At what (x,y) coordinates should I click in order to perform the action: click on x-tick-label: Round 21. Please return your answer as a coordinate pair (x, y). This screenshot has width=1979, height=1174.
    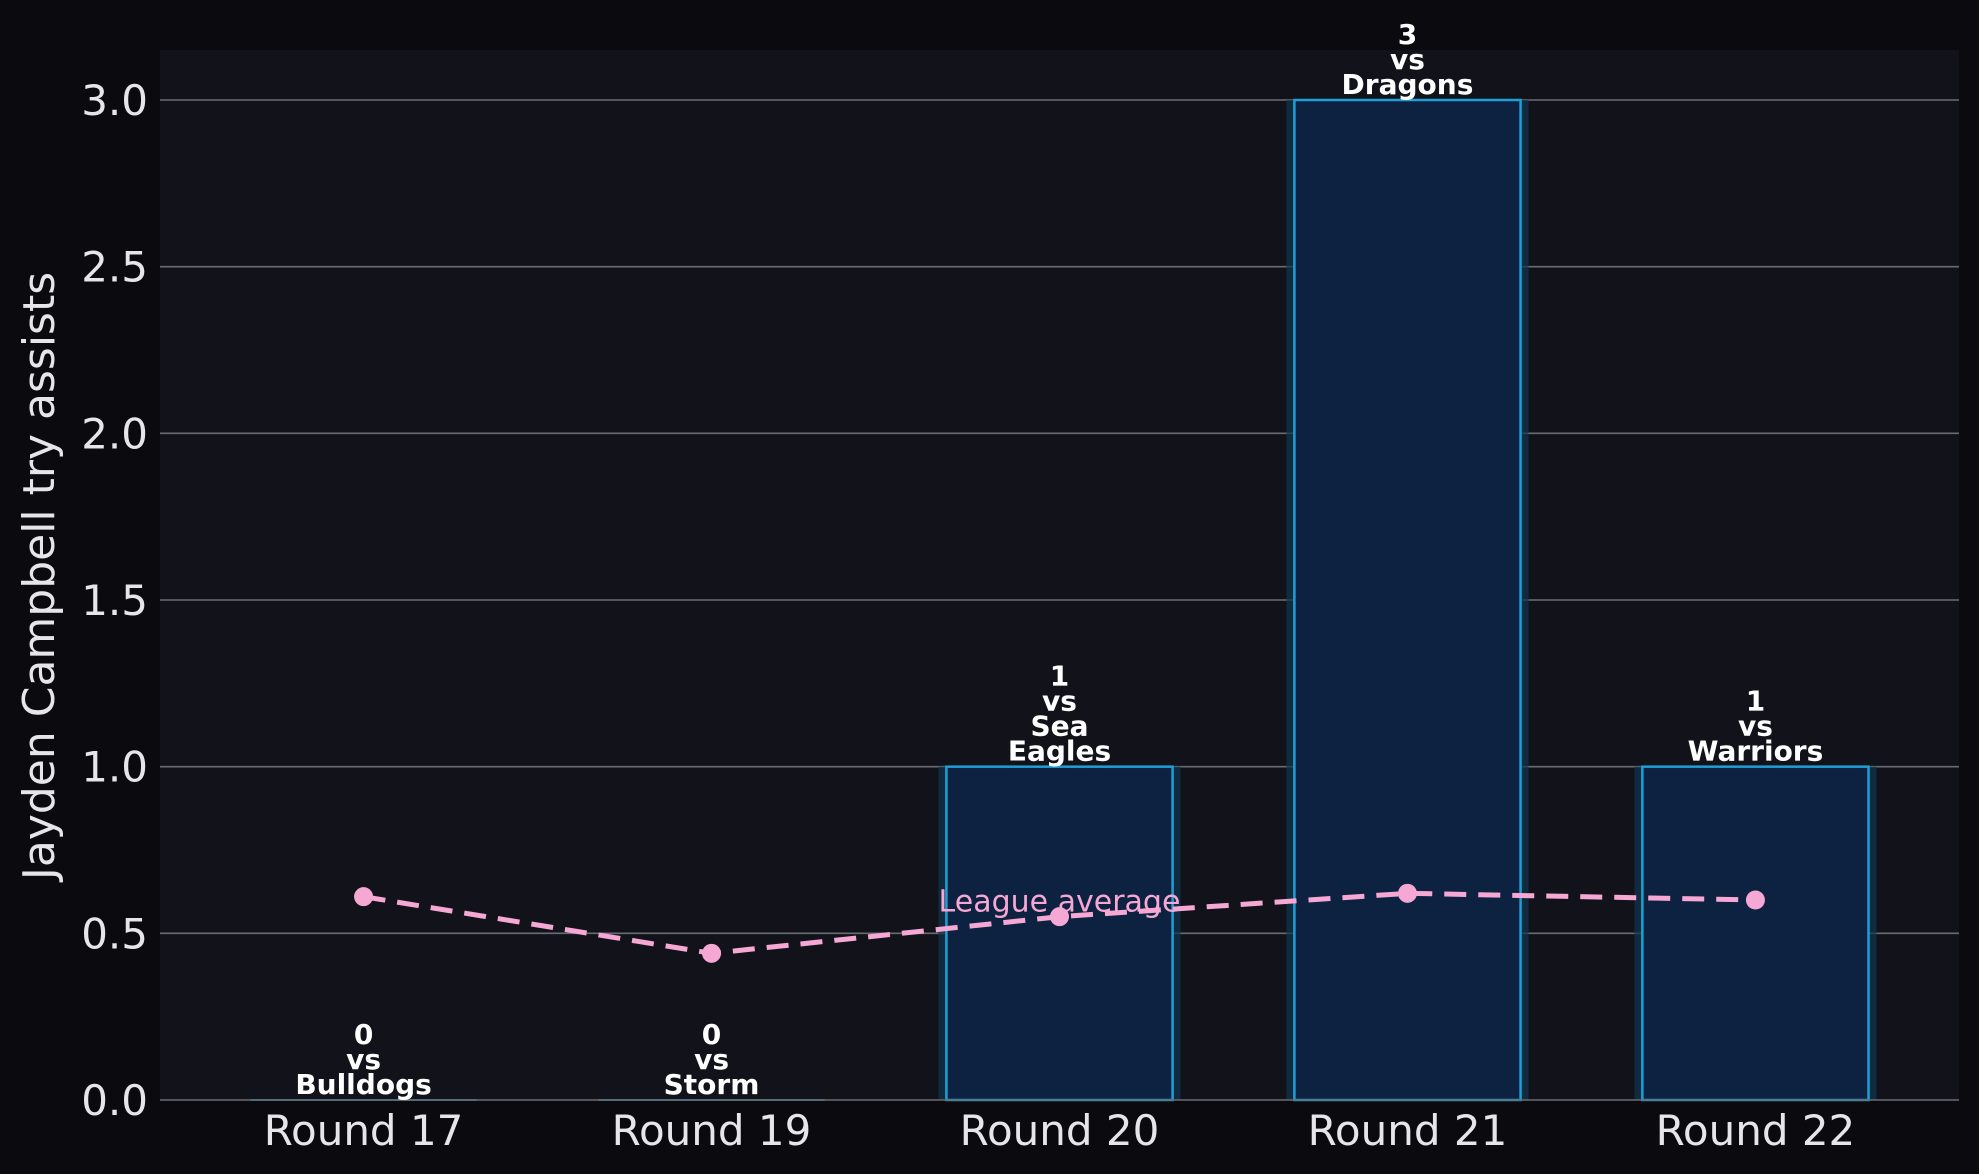
    Looking at the image, I should click on (1408, 1130).